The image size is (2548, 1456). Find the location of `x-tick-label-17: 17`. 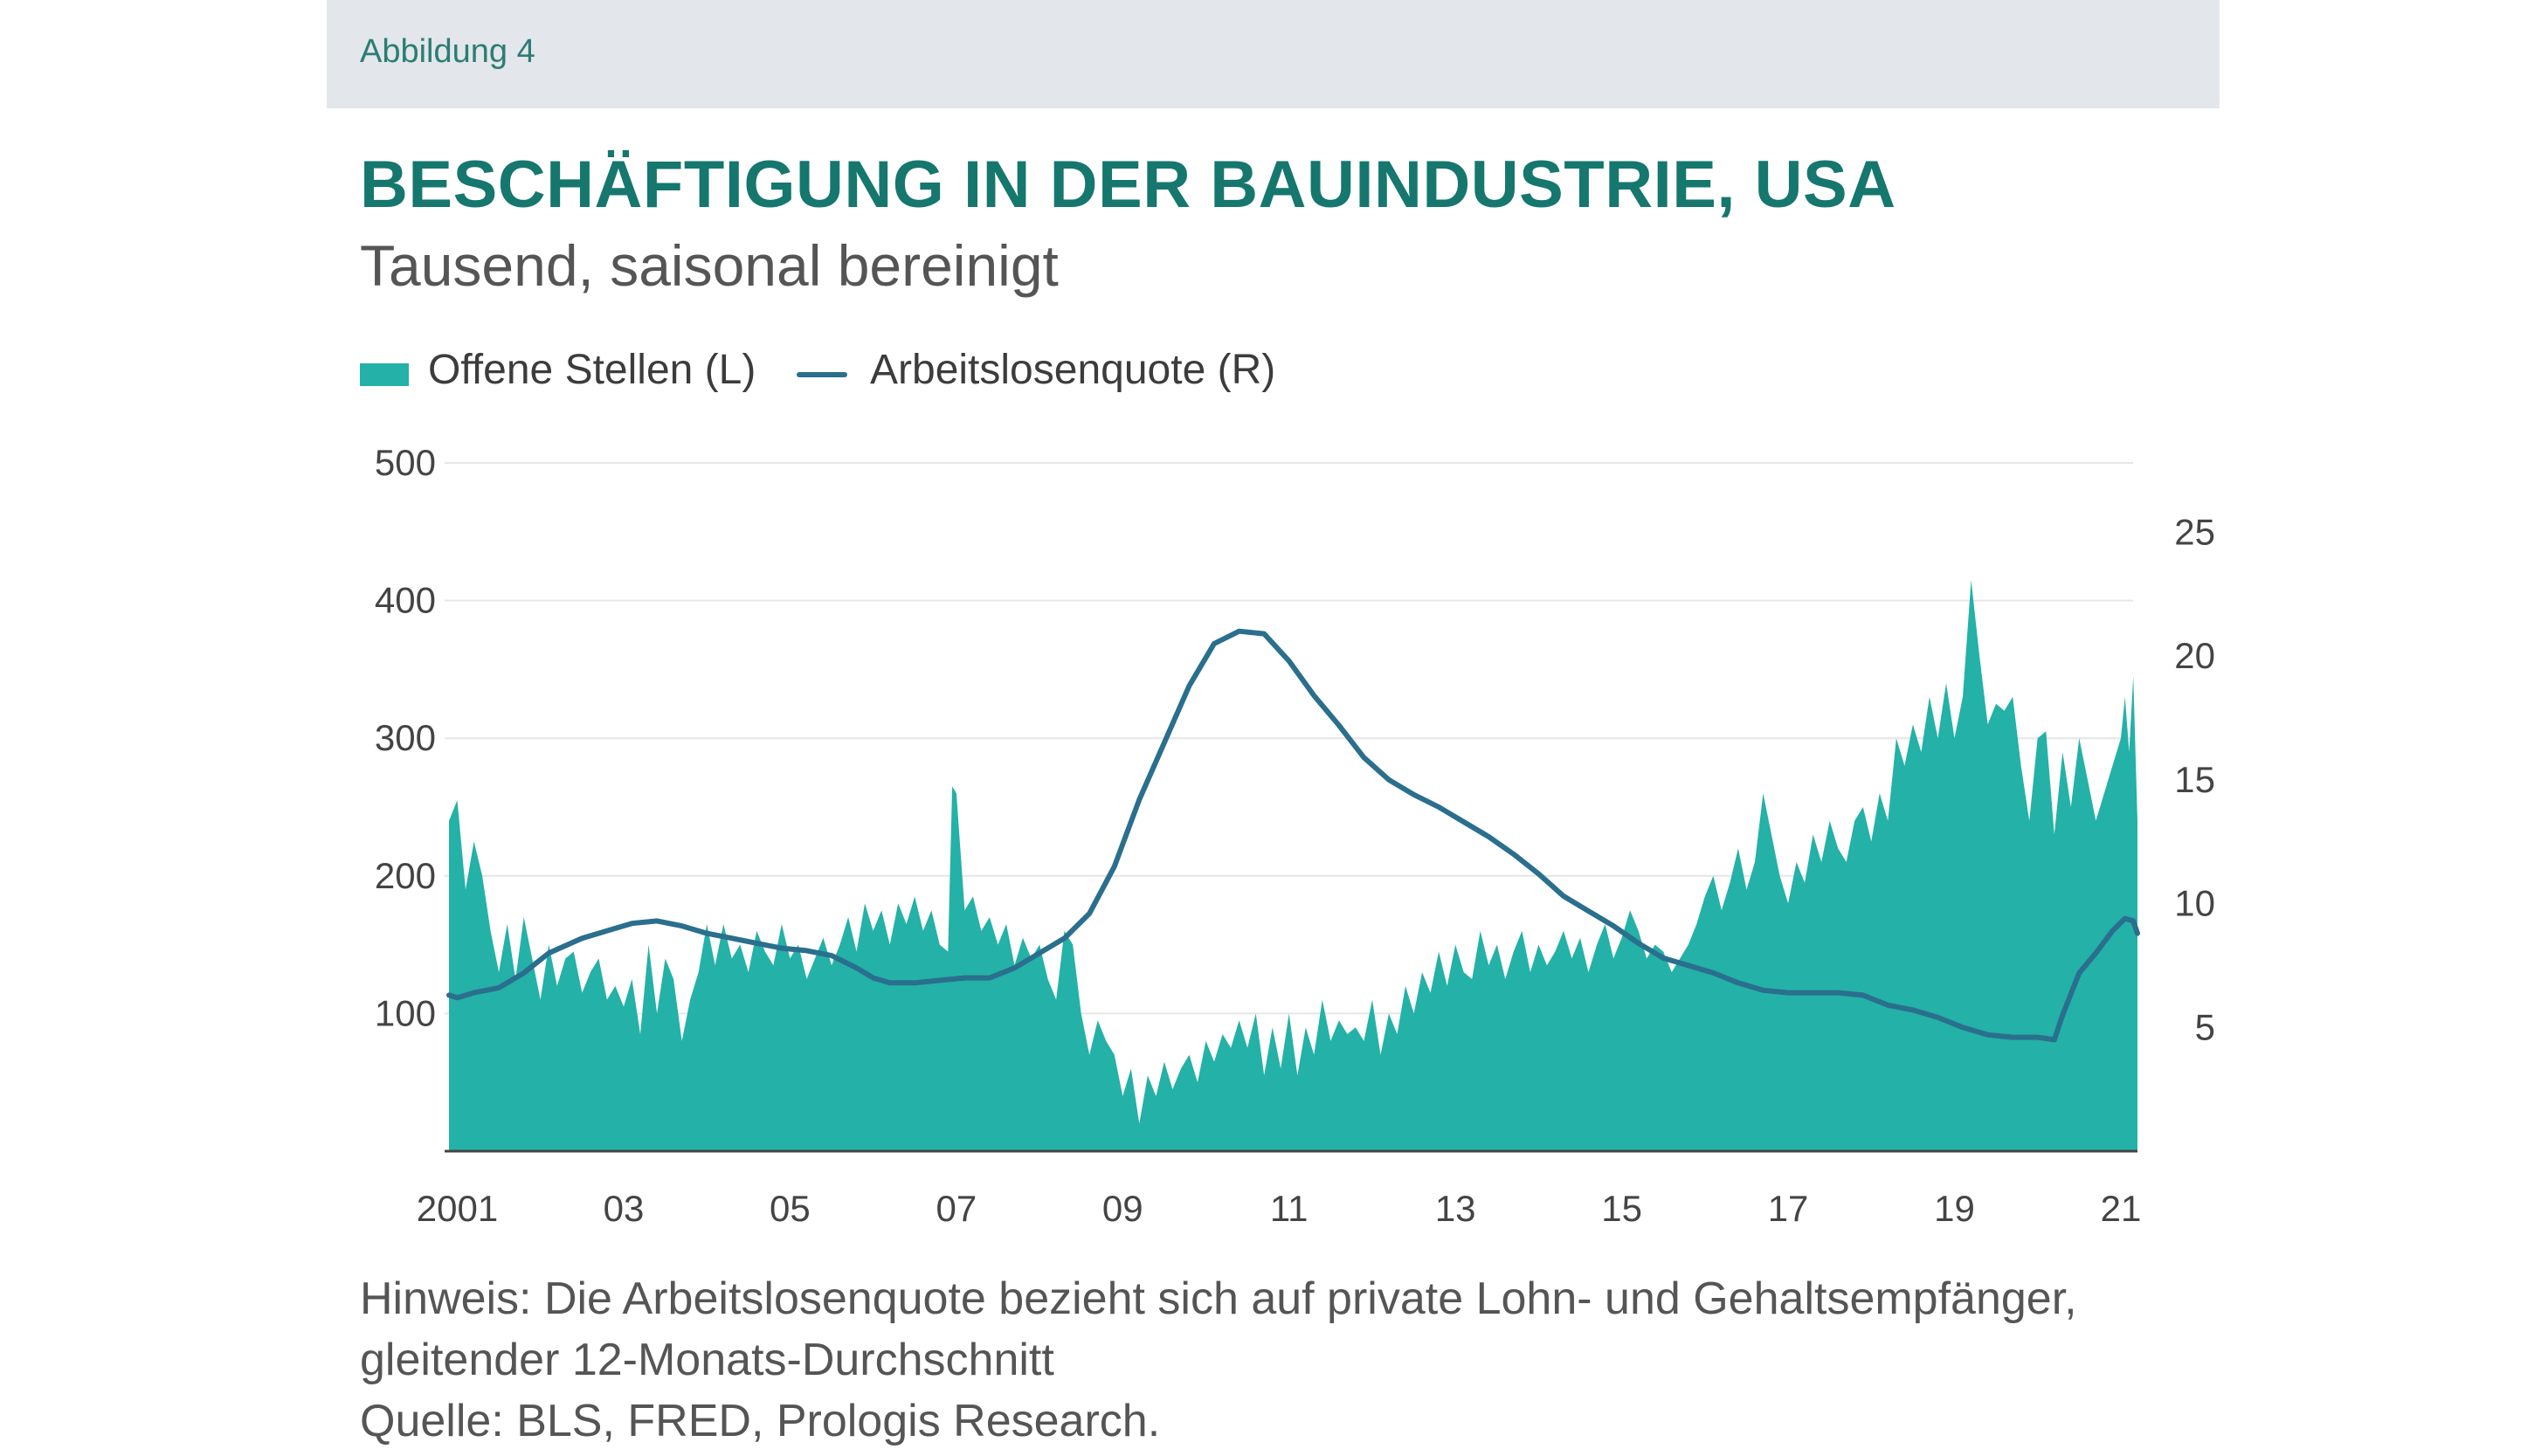

x-tick-label-17: 17 is located at coordinates (1788, 1208).